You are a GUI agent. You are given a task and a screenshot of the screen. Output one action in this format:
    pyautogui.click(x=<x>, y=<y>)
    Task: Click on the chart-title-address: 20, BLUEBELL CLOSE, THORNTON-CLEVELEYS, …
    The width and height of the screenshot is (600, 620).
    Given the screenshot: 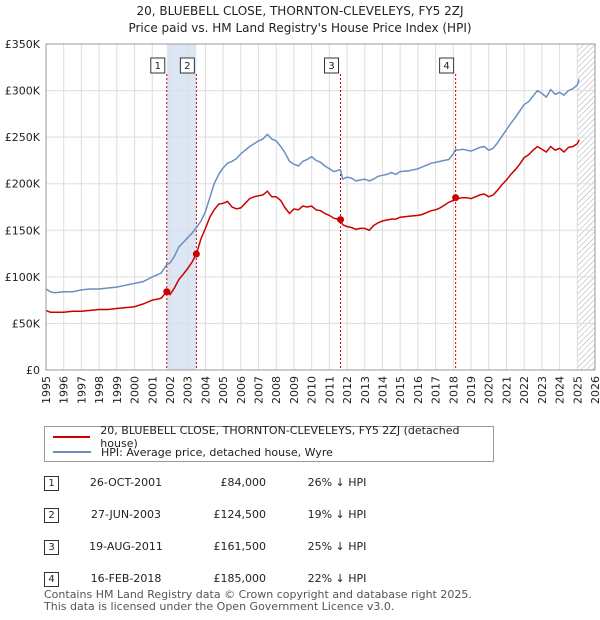 What is the action you would take?
    pyautogui.click(x=300, y=11)
    